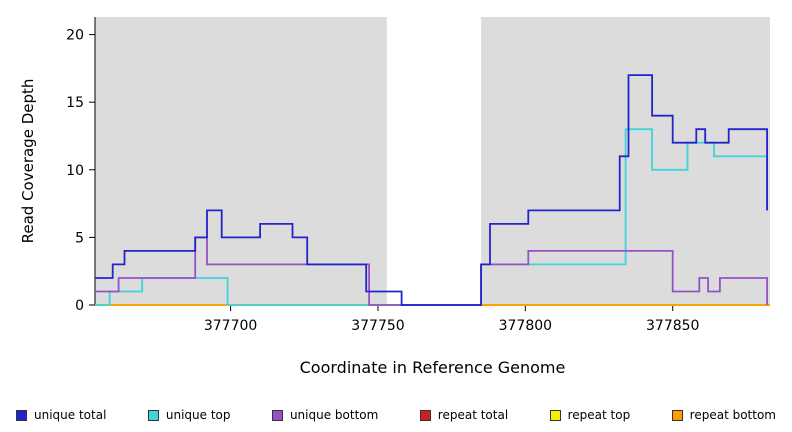 This screenshot has height=432, width=792. I want to click on legend-item-unique-top: unique top, so click(189, 415).